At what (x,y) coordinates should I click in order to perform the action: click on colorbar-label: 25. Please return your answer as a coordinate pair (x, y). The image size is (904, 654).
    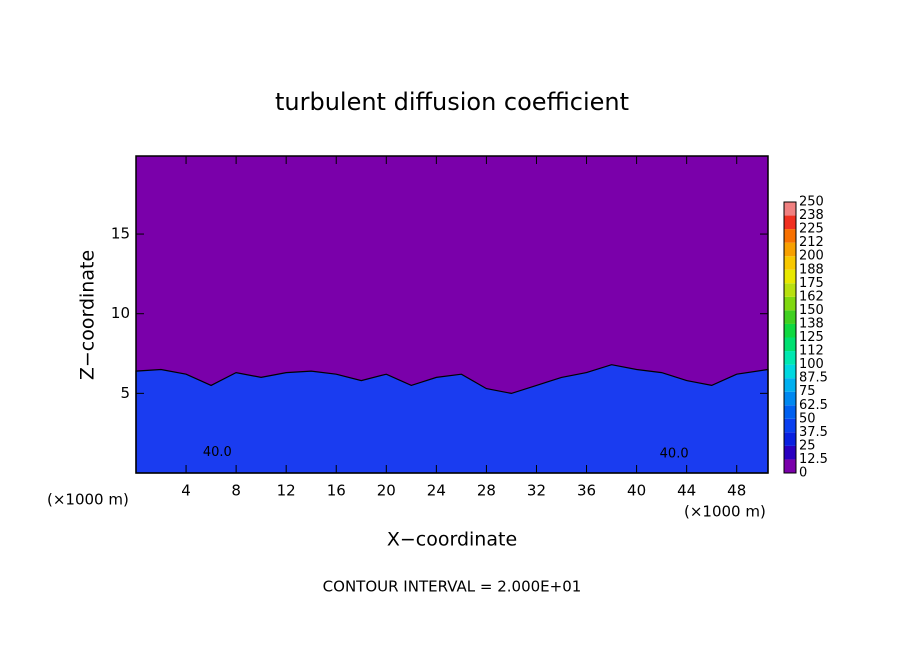
    Looking at the image, I should click on (807, 445).